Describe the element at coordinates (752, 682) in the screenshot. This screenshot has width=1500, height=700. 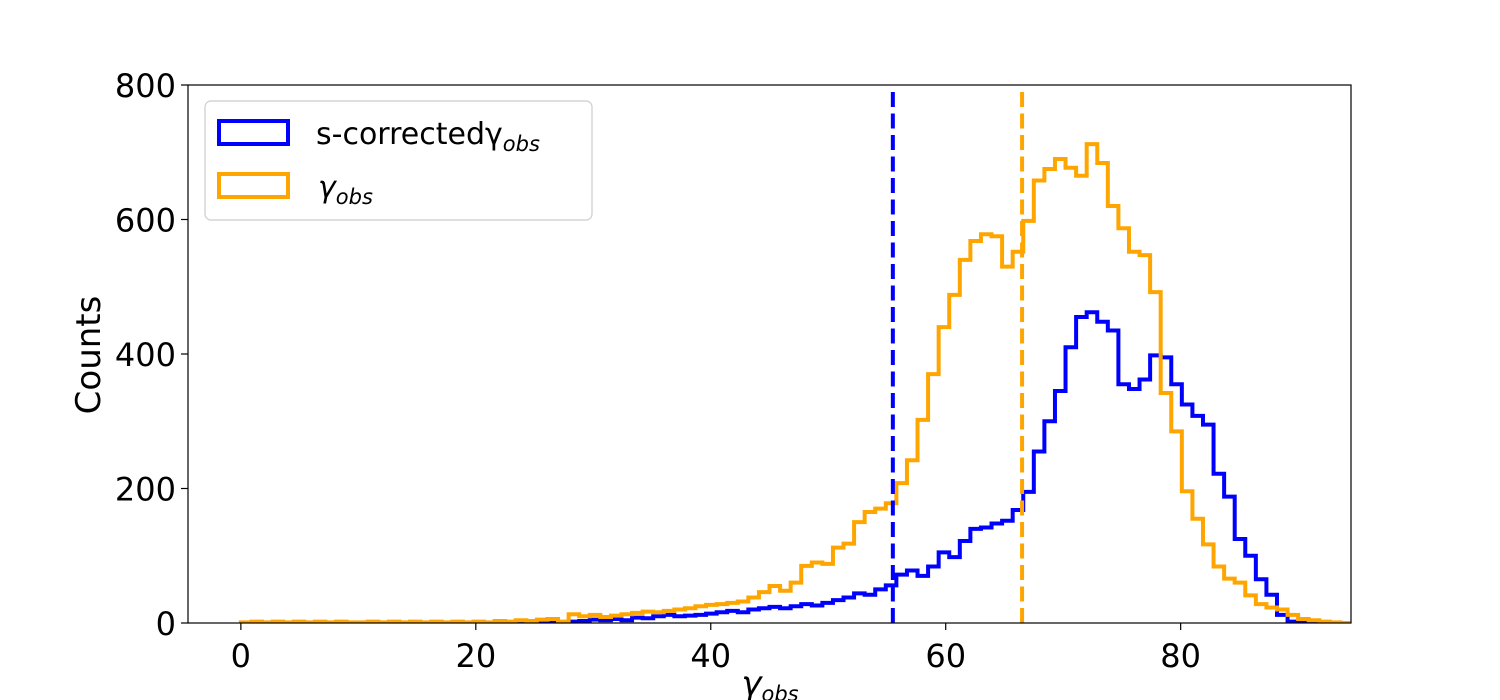
I see `x-axis-label-symbol: γ` at that location.